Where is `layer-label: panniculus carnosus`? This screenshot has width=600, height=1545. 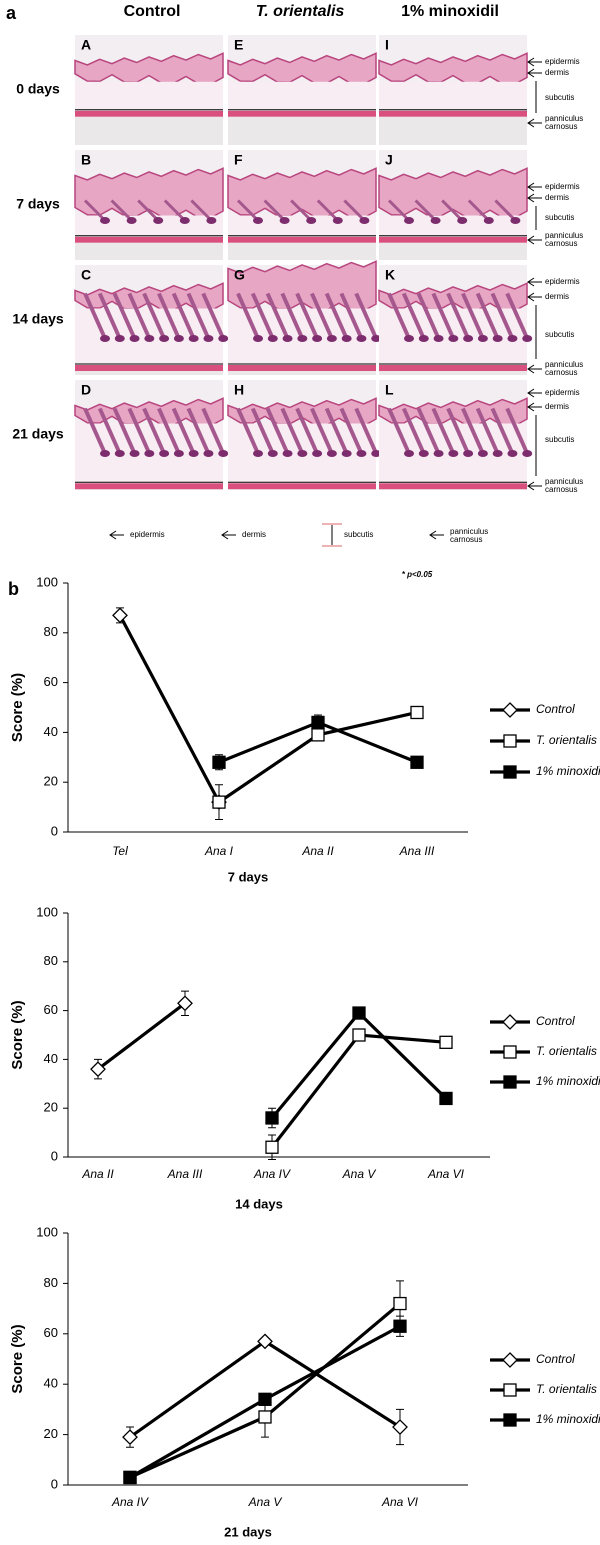
layer-label: panniculus carnosus is located at coordinates (564, 239).